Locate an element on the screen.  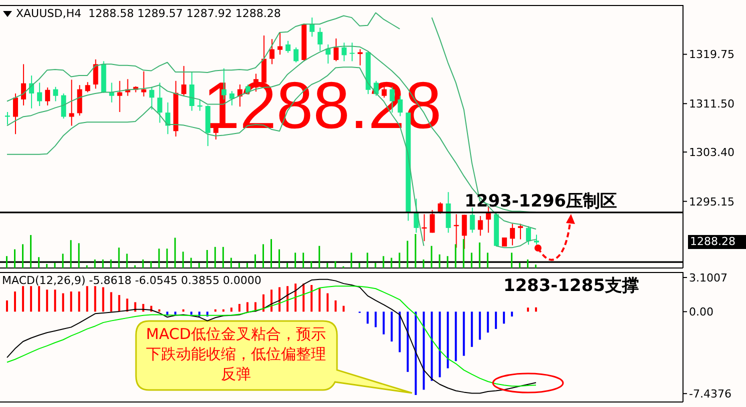
y-tick-label: -7.4376 is located at coordinates (710, 394).